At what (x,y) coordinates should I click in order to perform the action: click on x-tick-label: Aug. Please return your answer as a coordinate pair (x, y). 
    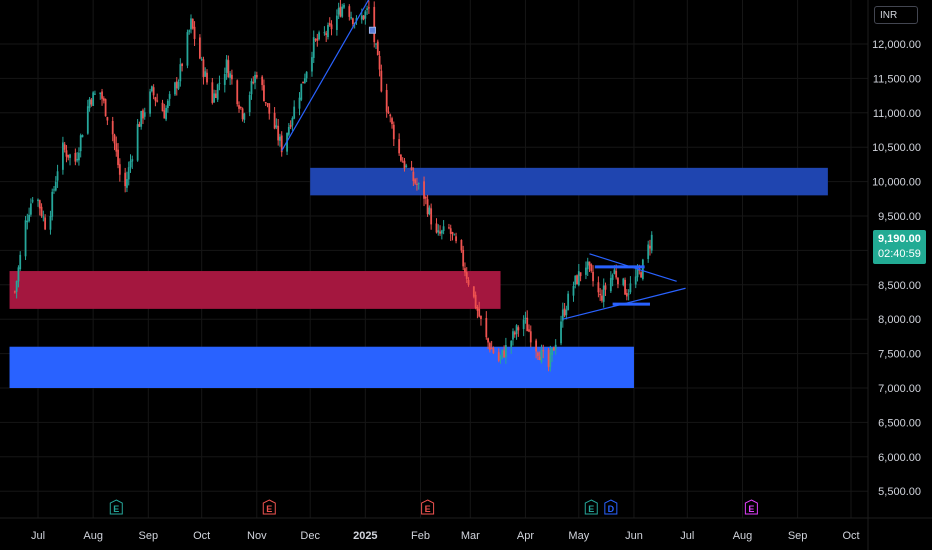
    Looking at the image, I should click on (743, 536).